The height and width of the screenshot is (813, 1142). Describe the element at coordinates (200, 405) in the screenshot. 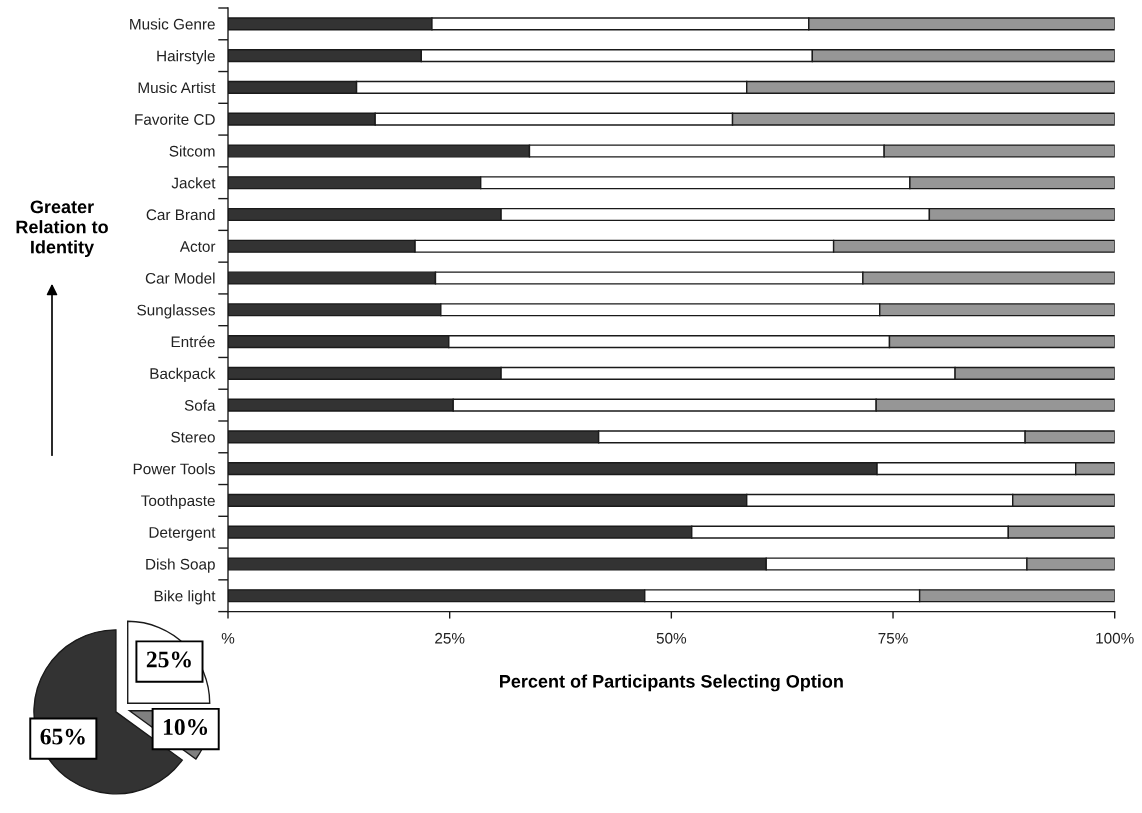

I see `y-tick-label: Sofa` at that location.